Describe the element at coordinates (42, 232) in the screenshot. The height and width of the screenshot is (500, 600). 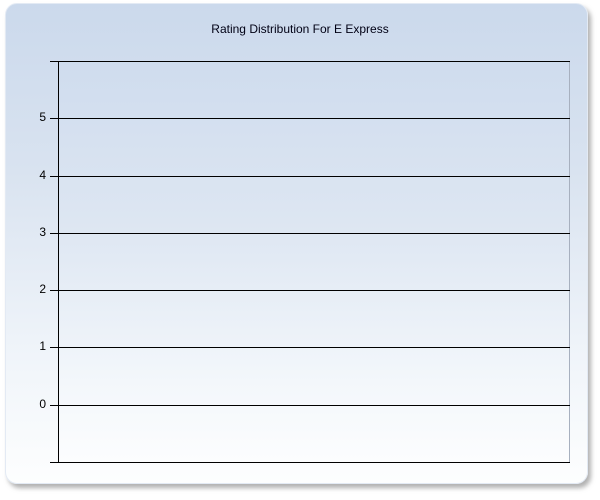
I see `y-axis-tick-label: 3` at that location.